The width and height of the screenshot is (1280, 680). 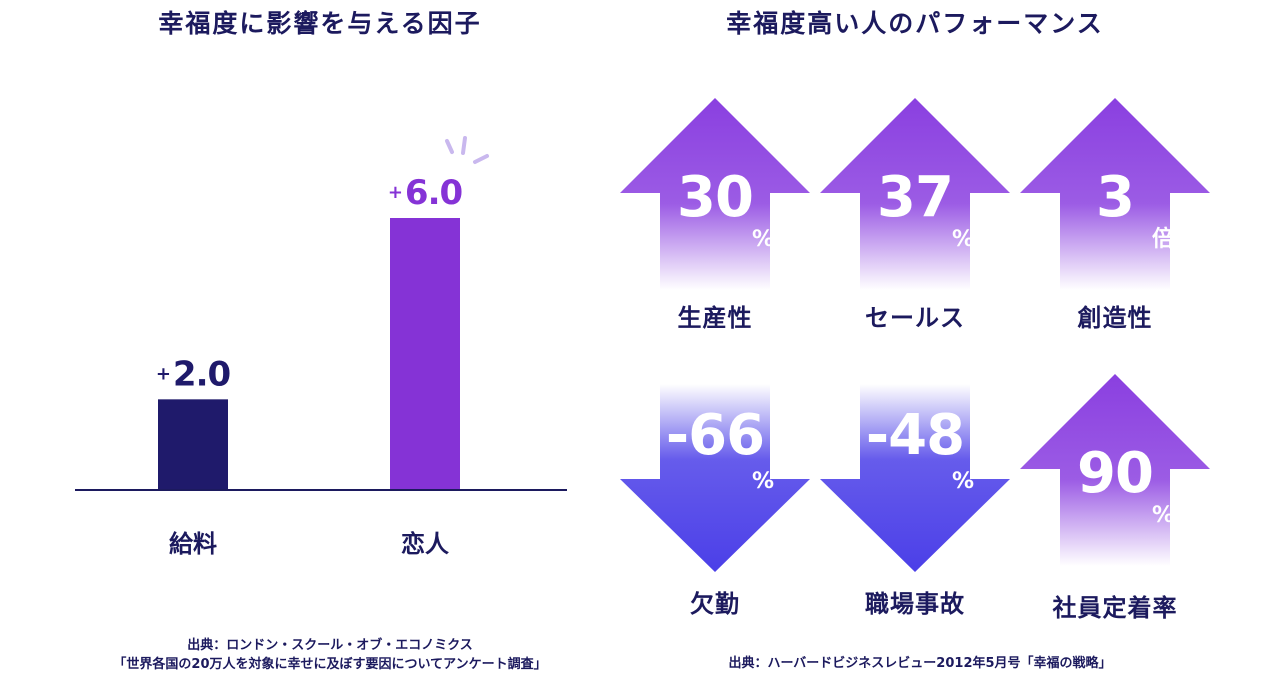 I want to click on performance-item: 3 倍創造性, so click(x=1115, y=218).